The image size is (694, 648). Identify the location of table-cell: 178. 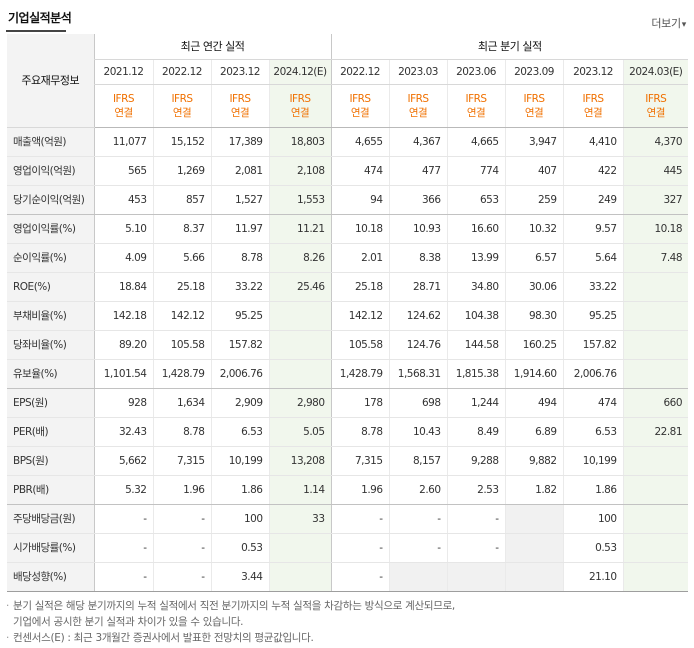
(360, 403).